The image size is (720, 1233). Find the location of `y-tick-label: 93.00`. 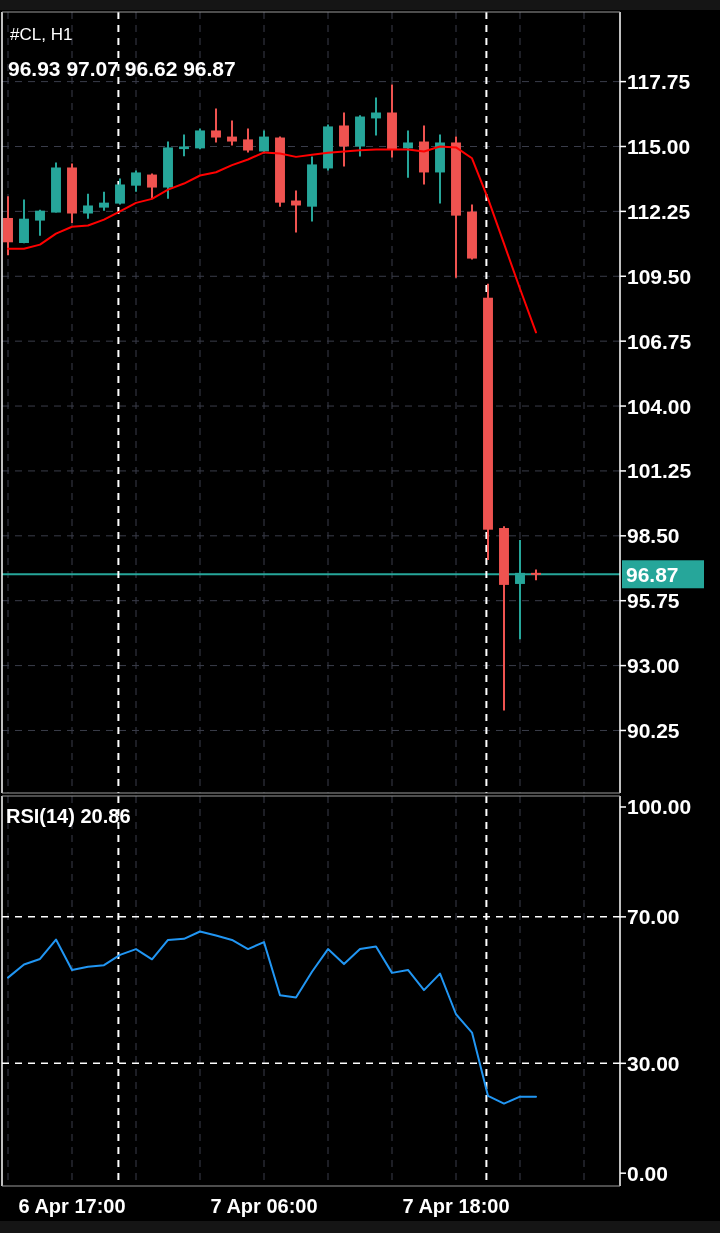

y-tick-label: 93.00 is located at coordinates (653, 666).